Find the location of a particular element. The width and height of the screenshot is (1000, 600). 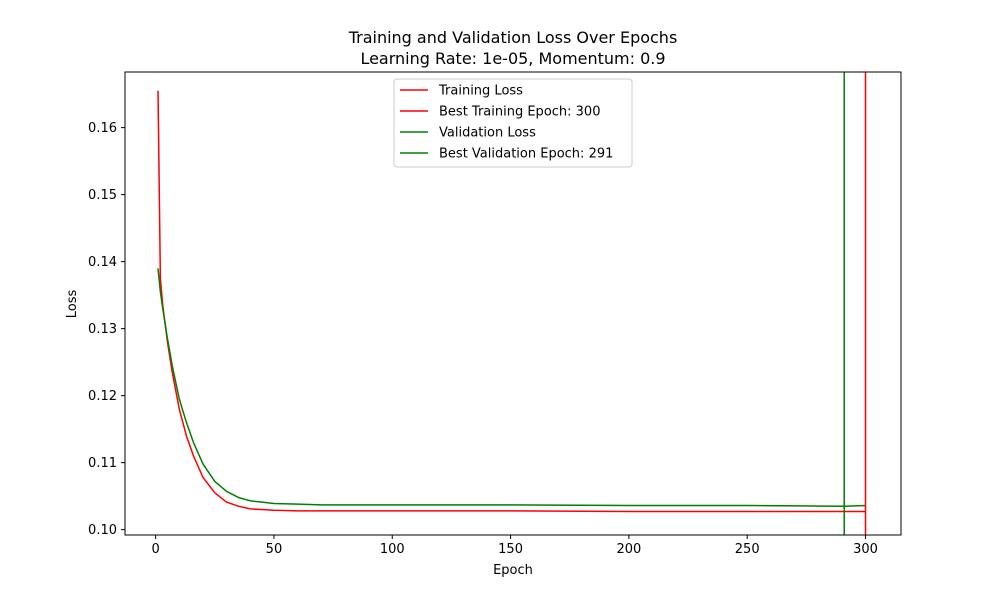

chart-subtitle: Learning Rate: 1e-05, Momentum: 0.9 is located at coordinates (513, 58).